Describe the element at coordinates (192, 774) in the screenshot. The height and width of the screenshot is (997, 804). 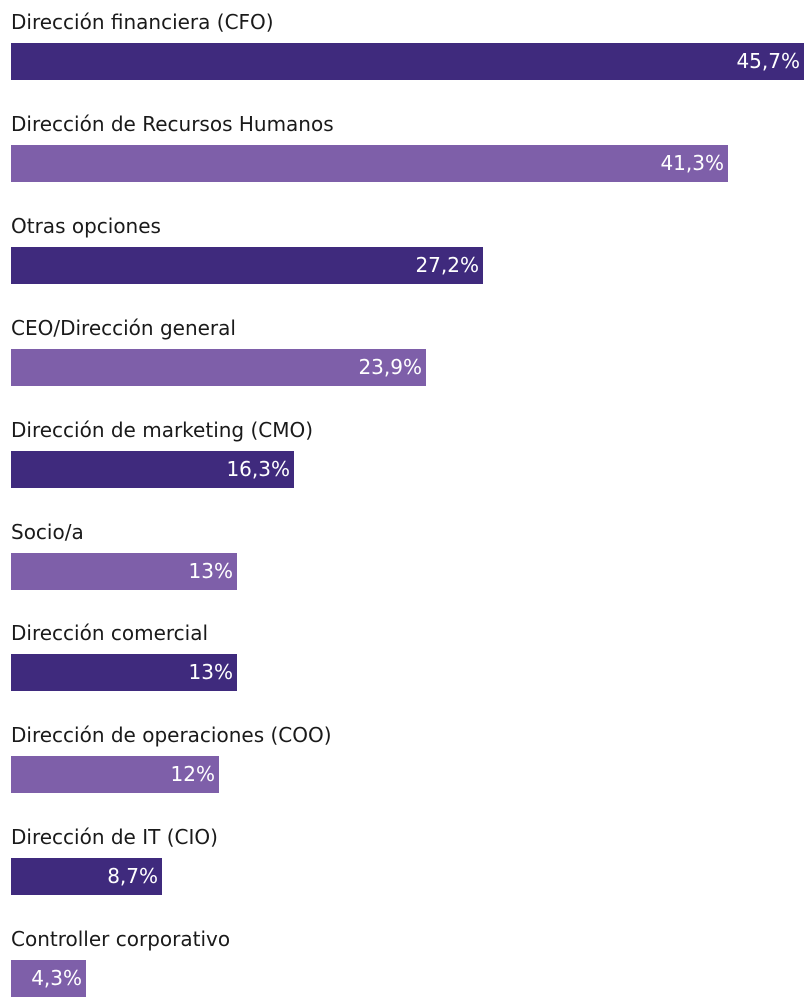
I see `data-label: 12%` at that location.